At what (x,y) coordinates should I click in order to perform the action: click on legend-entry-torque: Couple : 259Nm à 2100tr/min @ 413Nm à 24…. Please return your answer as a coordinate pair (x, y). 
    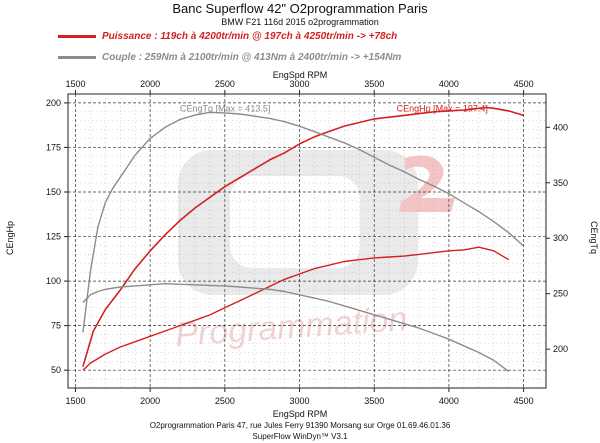
    Looking at the image, I should click on (229, 57).